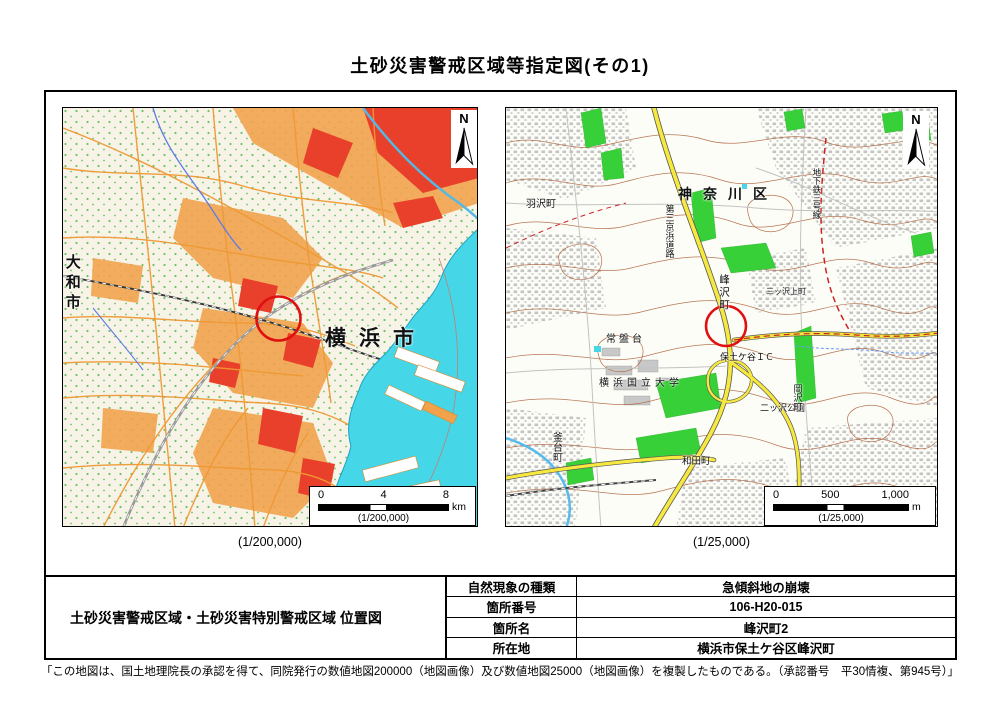  Describe the element at coordinates (696, 461) in the screenshot. I see `map-label-wada: 和田町` at that location.